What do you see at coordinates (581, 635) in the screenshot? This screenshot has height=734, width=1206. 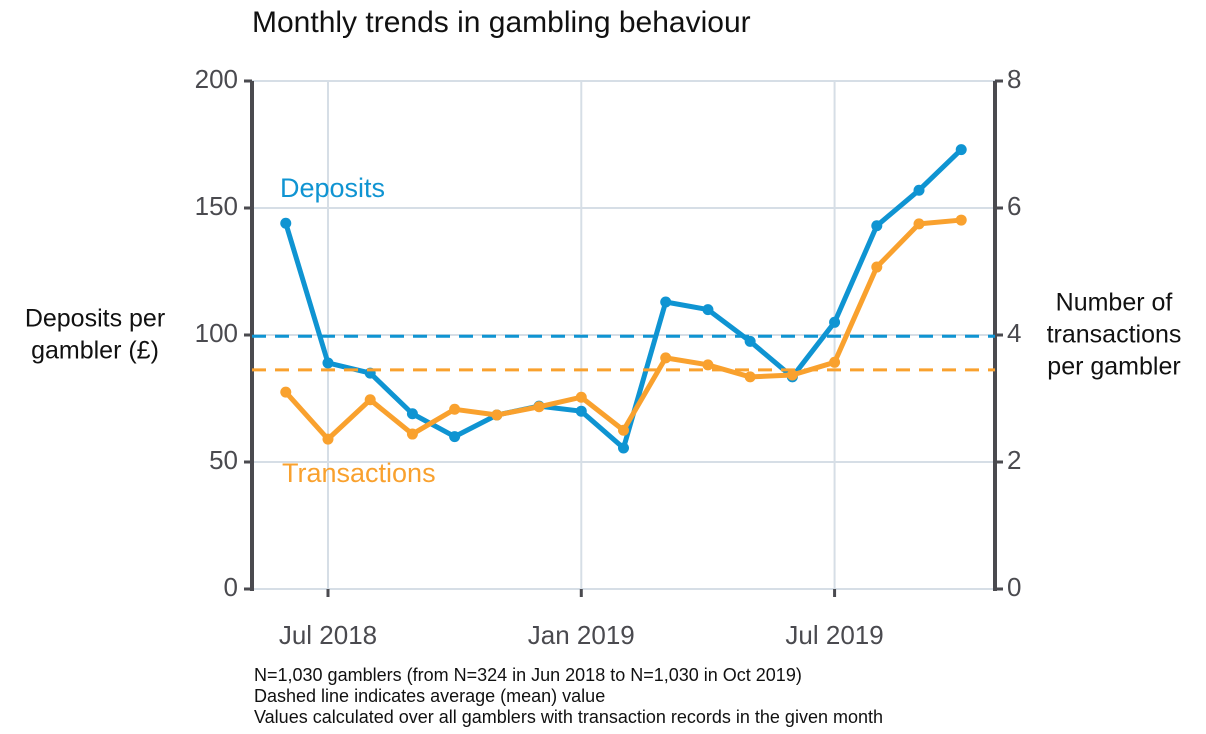 I see `x-tick-label: Jan 2019` at bounding box center [581, 635].